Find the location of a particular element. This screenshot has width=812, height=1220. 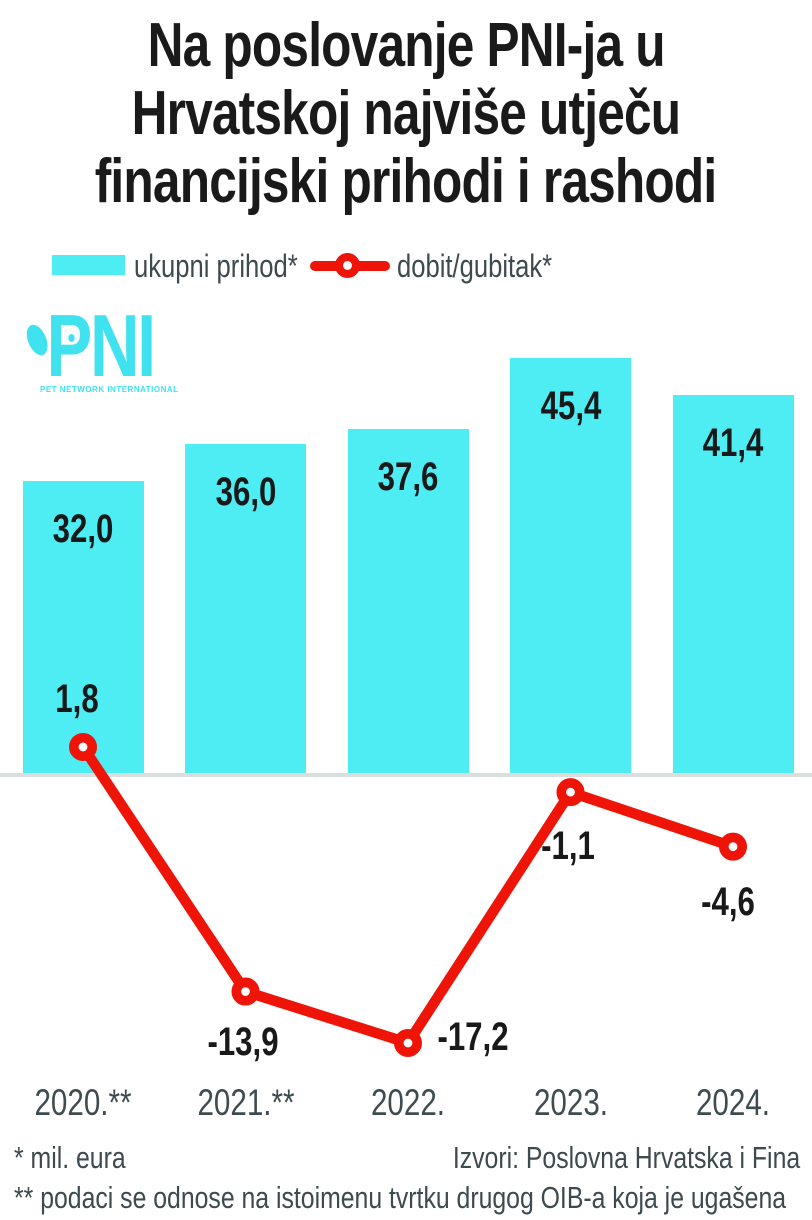

dog-ear-shape is located at coordinates (37, 340).